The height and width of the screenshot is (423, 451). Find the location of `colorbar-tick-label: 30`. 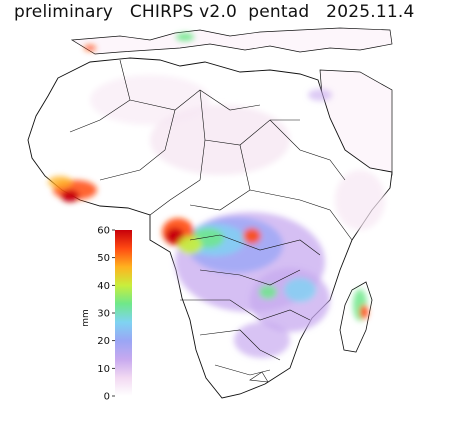

colorbar-tick-label: 30 is located at coordinates (103, 314).